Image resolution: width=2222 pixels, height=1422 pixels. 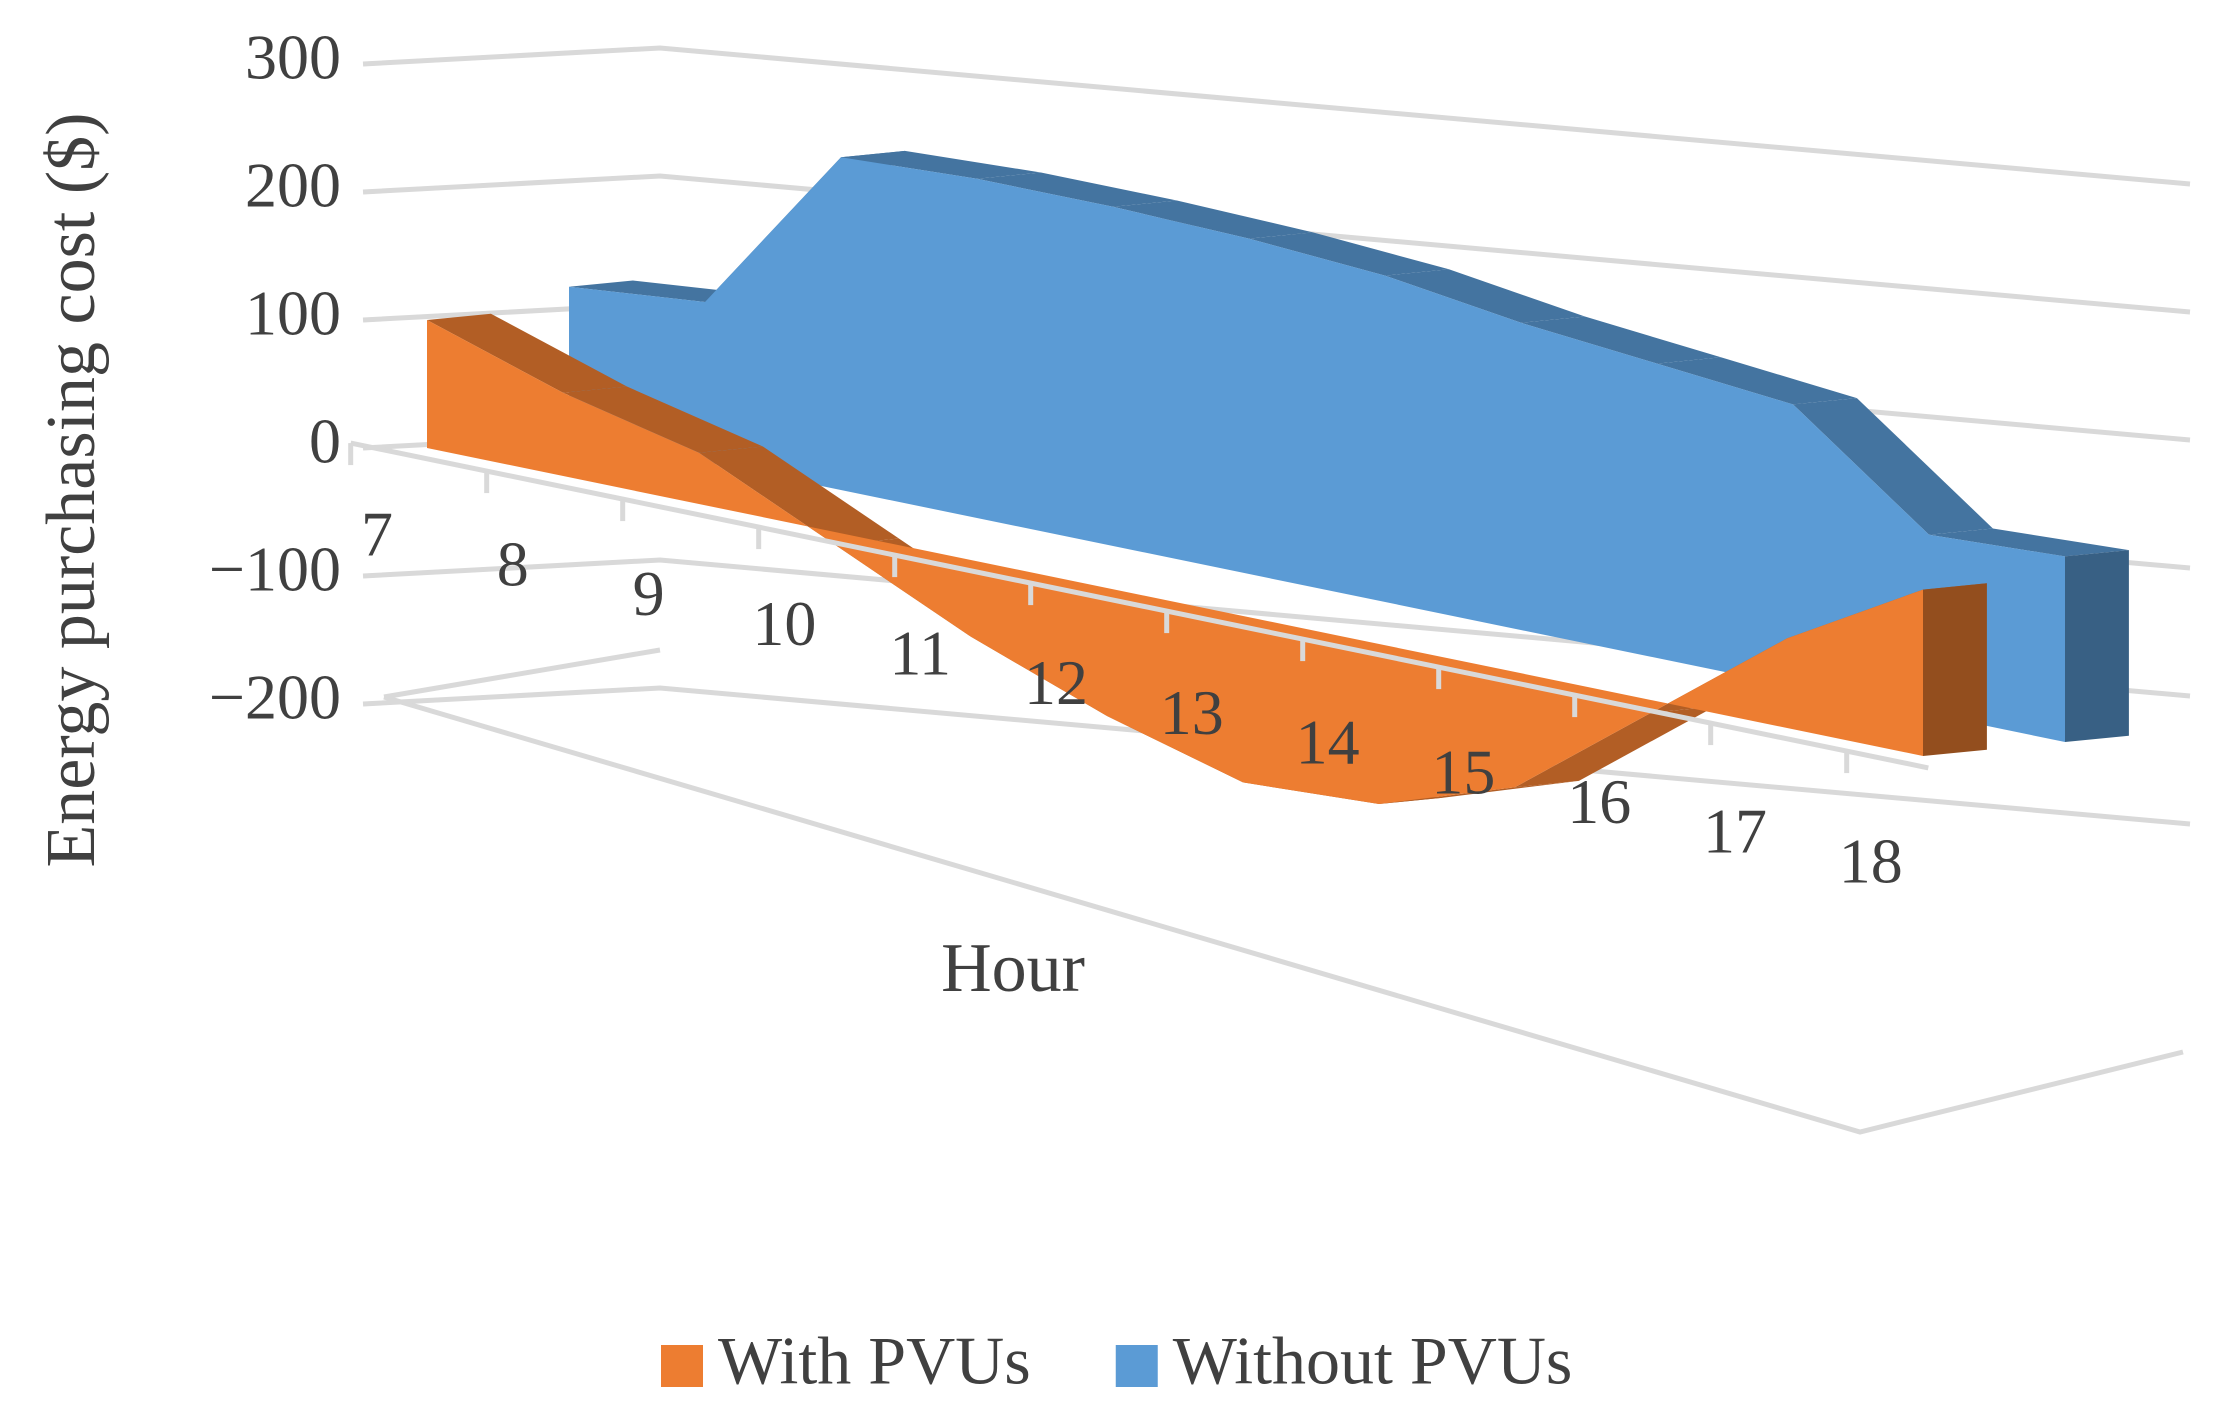 What do you see at coordinates (325, 441) in the screenshot?
I see `y-tick-label: 0` at bounding box center [325, 441].